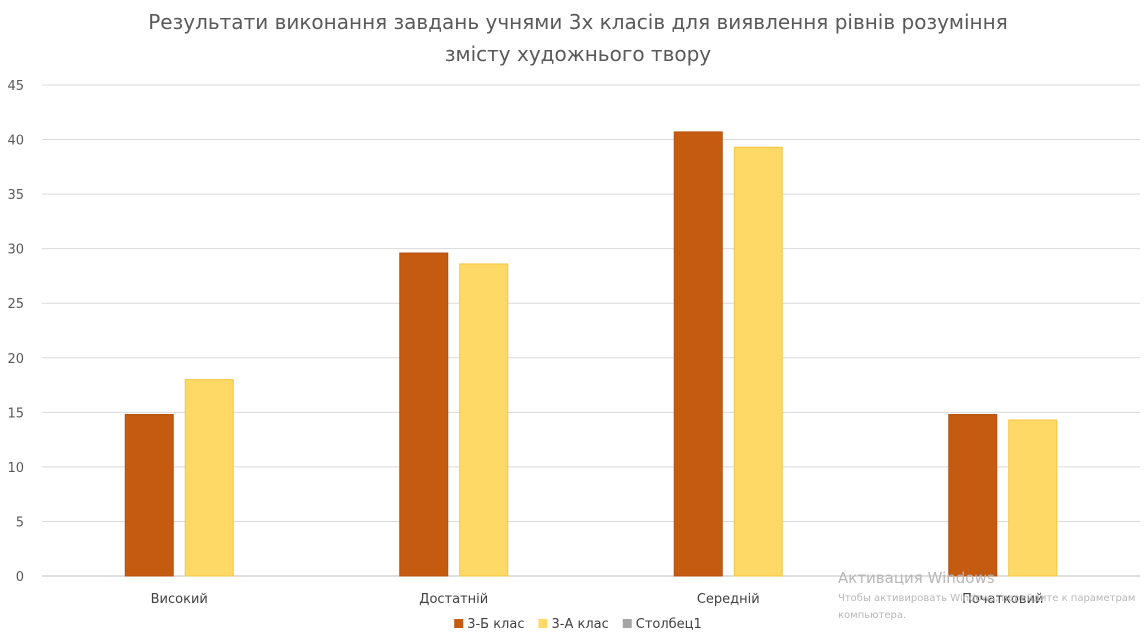  Describe the element at coordinates (1002, 599) in the screenshot. I see `x-category-label: Початковий` at that location.